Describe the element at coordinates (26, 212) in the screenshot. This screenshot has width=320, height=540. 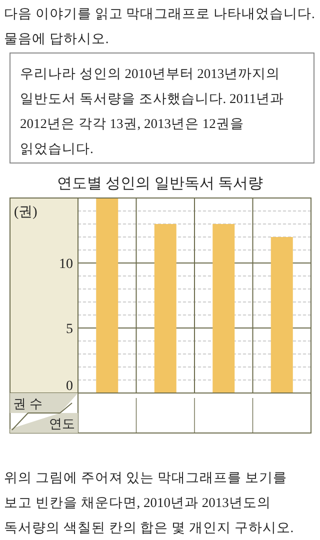
I see `y-axis-title: (권)` at that location.